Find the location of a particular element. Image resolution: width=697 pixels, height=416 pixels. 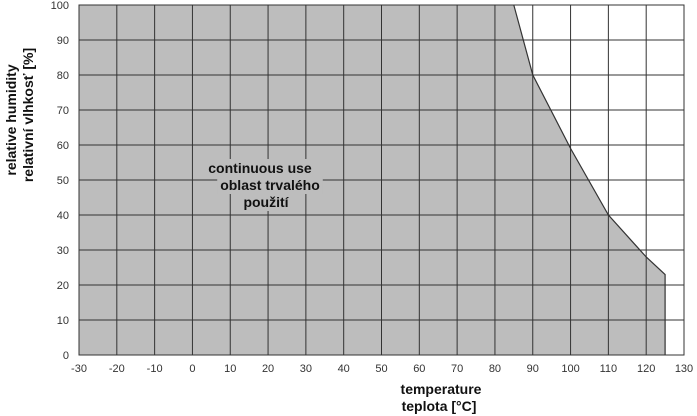

x-tick-label: 70 is located at coordinates (457, 369).